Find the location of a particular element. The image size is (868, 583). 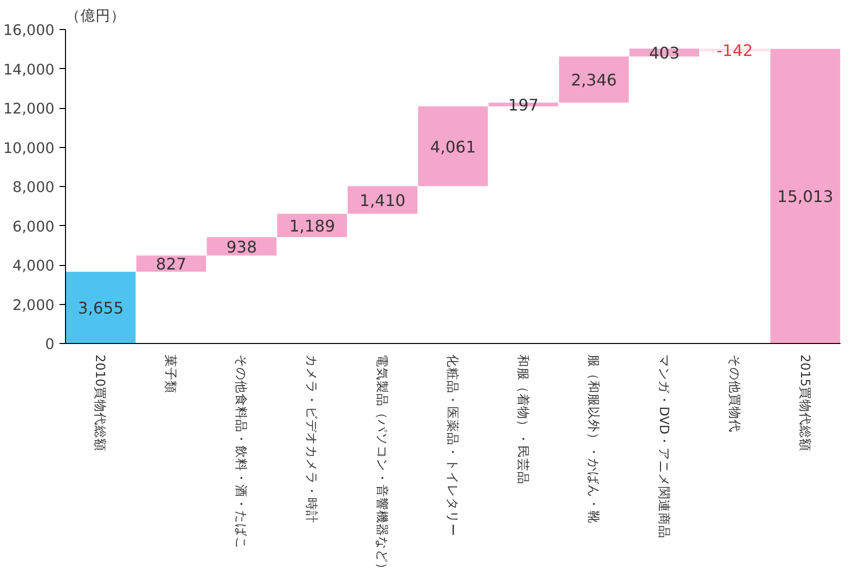

x-tick-label: 菓子類 is located at coordinates (171, 374).